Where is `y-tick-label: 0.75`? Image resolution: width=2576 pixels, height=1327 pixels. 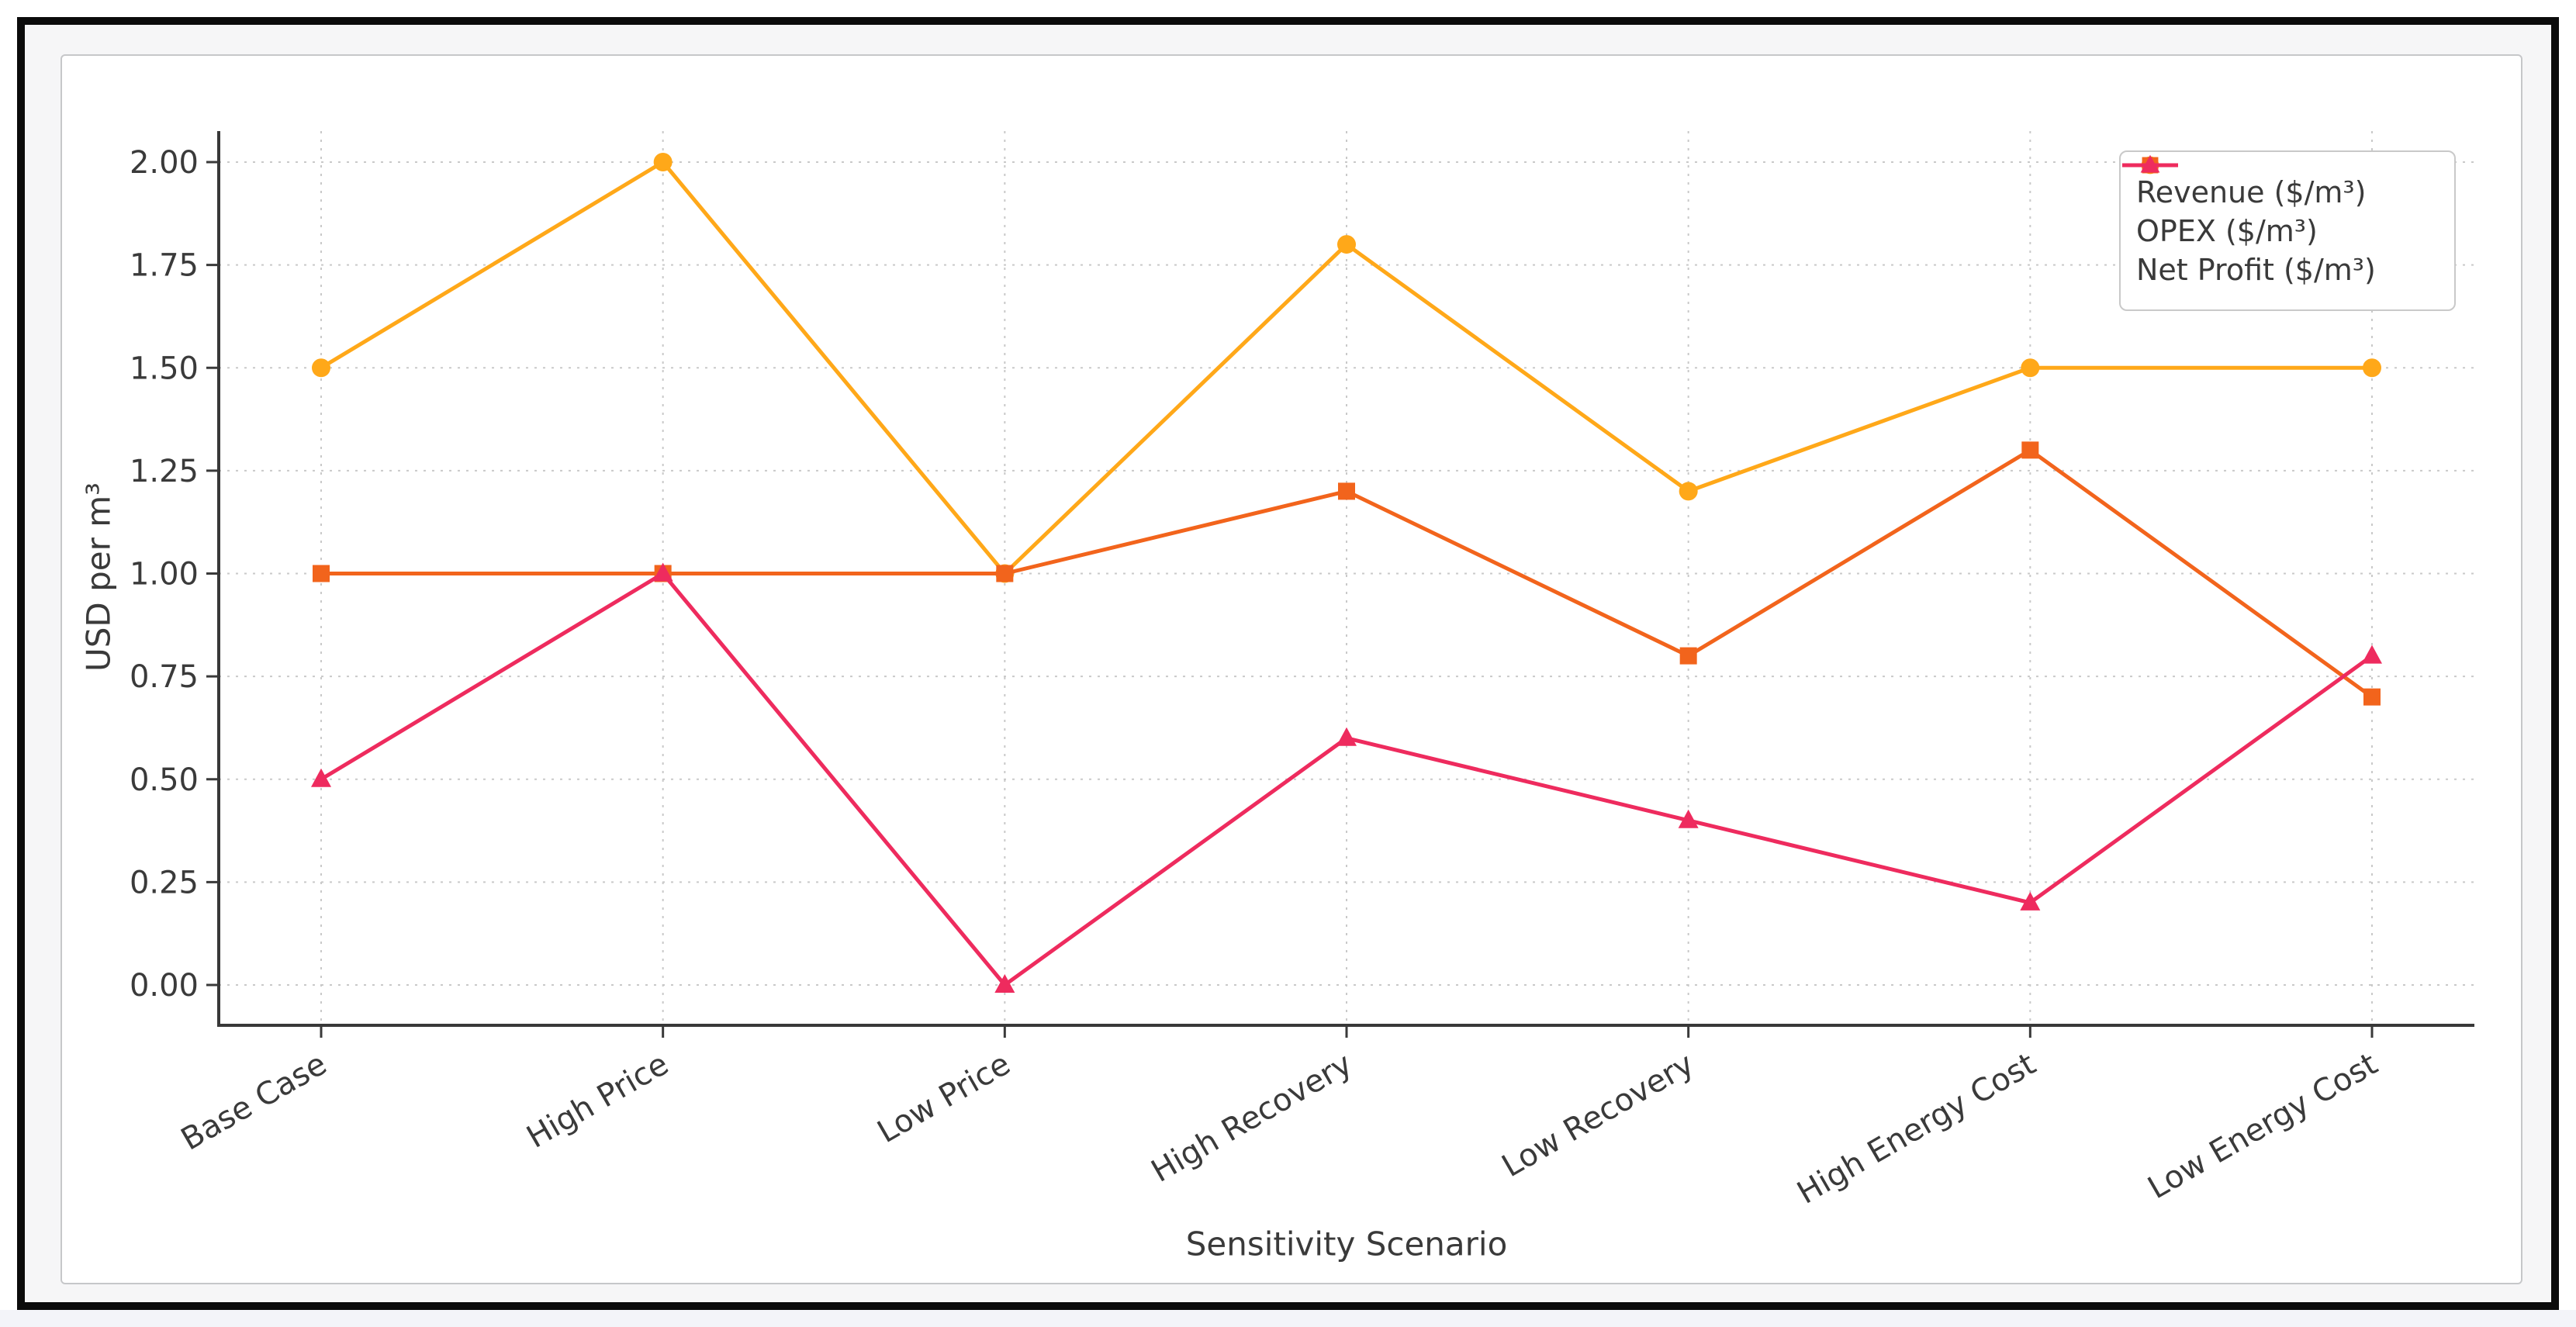 y-tick-label: 0.75 is located at coordinates (164, 677).